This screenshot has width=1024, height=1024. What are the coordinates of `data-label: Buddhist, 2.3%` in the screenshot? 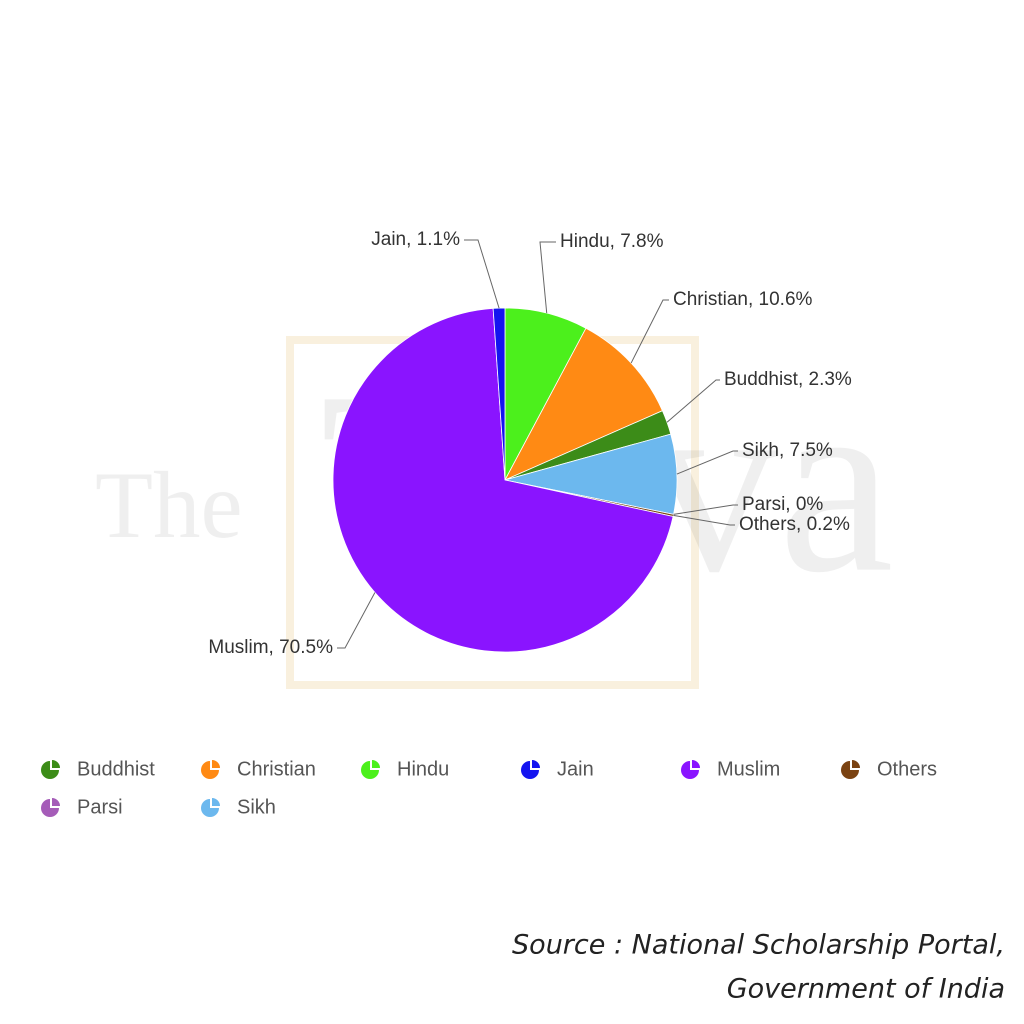 It's located at (788, 379).